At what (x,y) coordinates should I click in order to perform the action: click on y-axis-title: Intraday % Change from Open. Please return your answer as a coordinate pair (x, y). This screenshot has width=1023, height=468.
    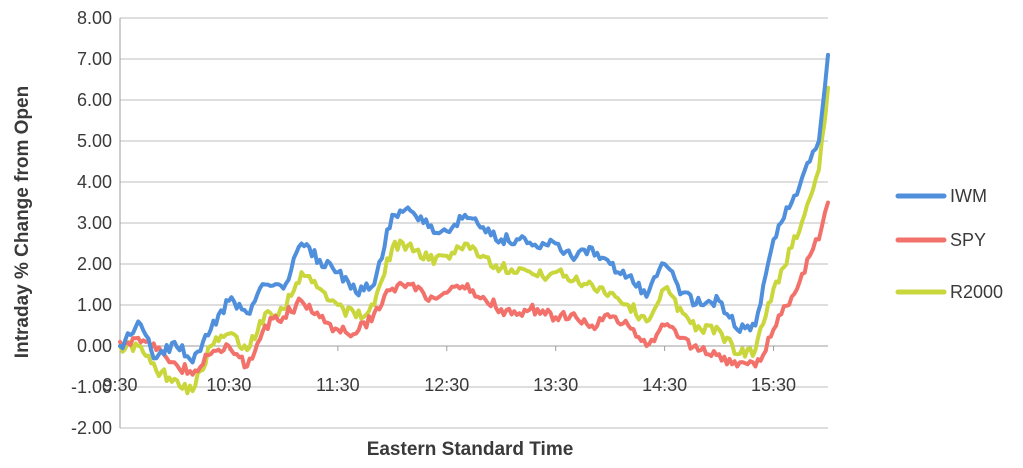
    Looking at the image, I should click on (22, 222).